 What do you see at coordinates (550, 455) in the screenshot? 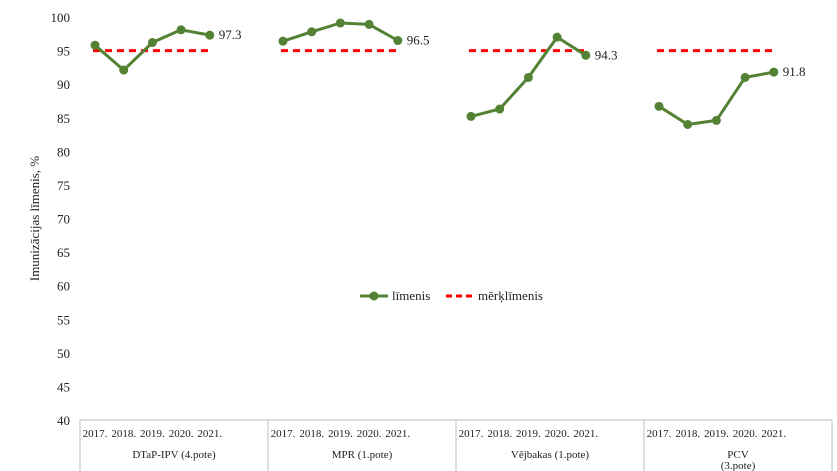
I see `group-label: Vējbakas (1.pote)` at bounding box center [550, 455].